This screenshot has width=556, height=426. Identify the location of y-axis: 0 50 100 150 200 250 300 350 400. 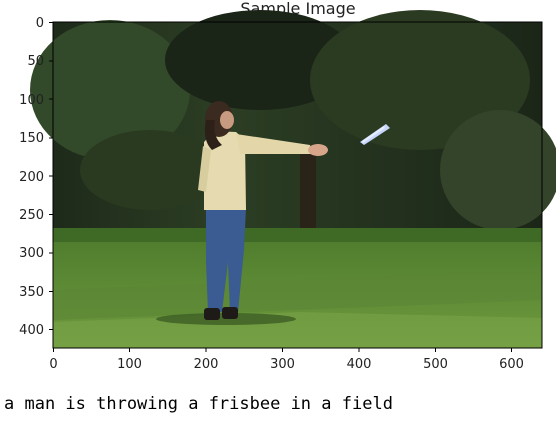
(36, 177).